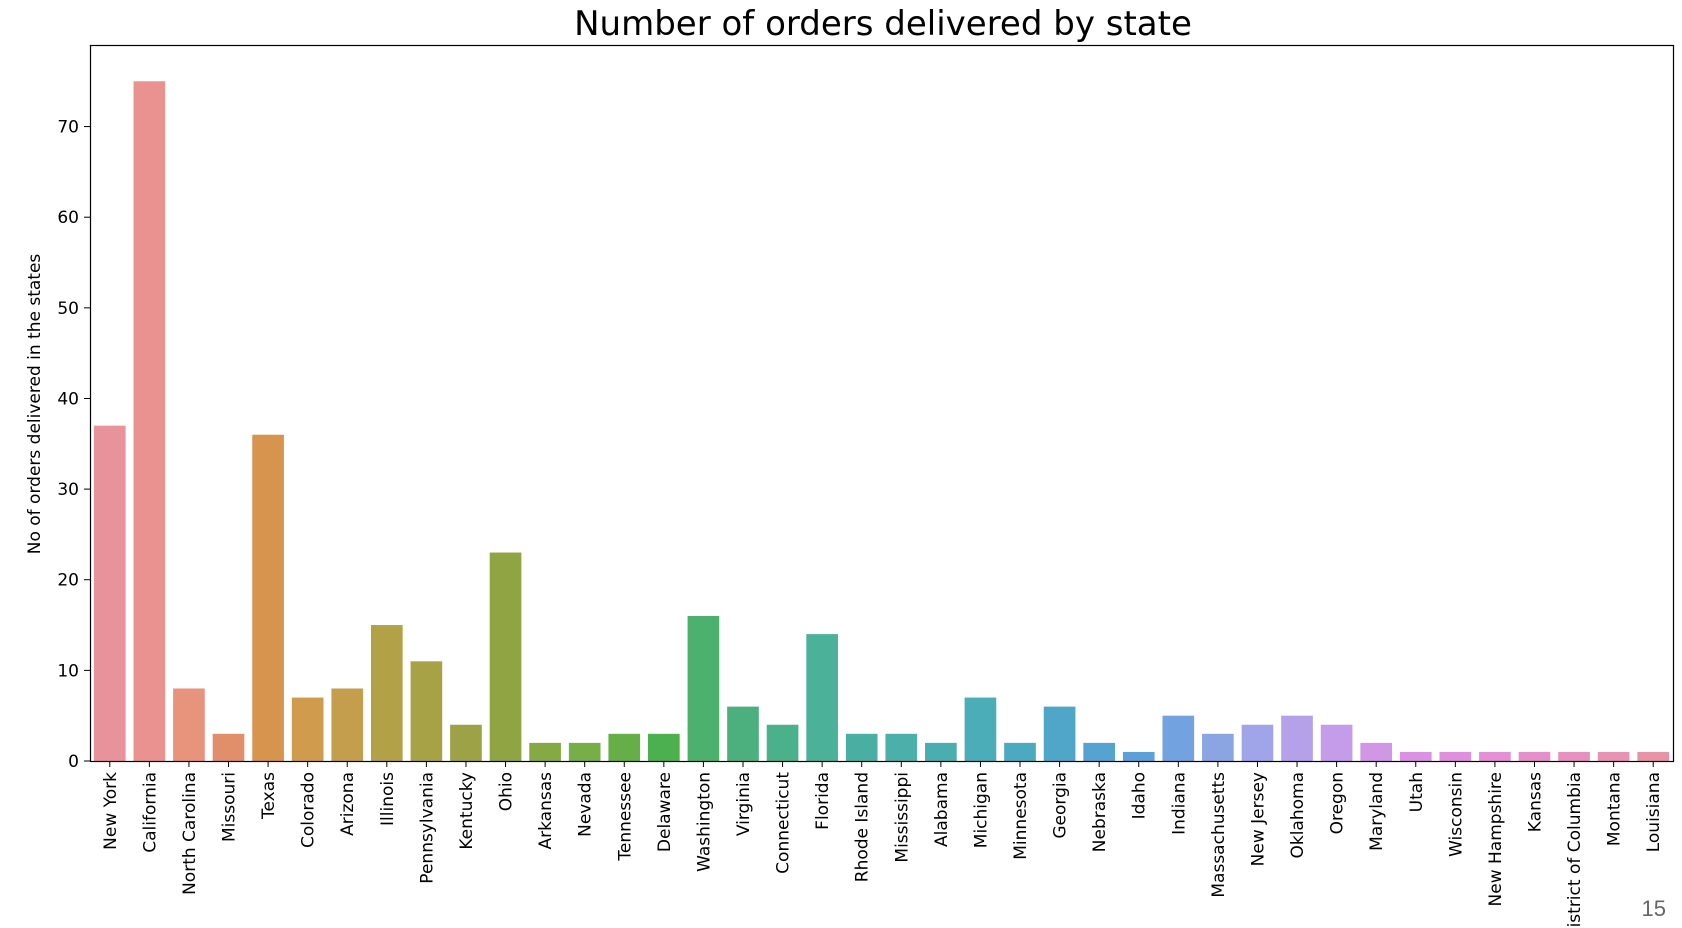  I want to click on x-tick-label: Utah, so click(1417, 792).